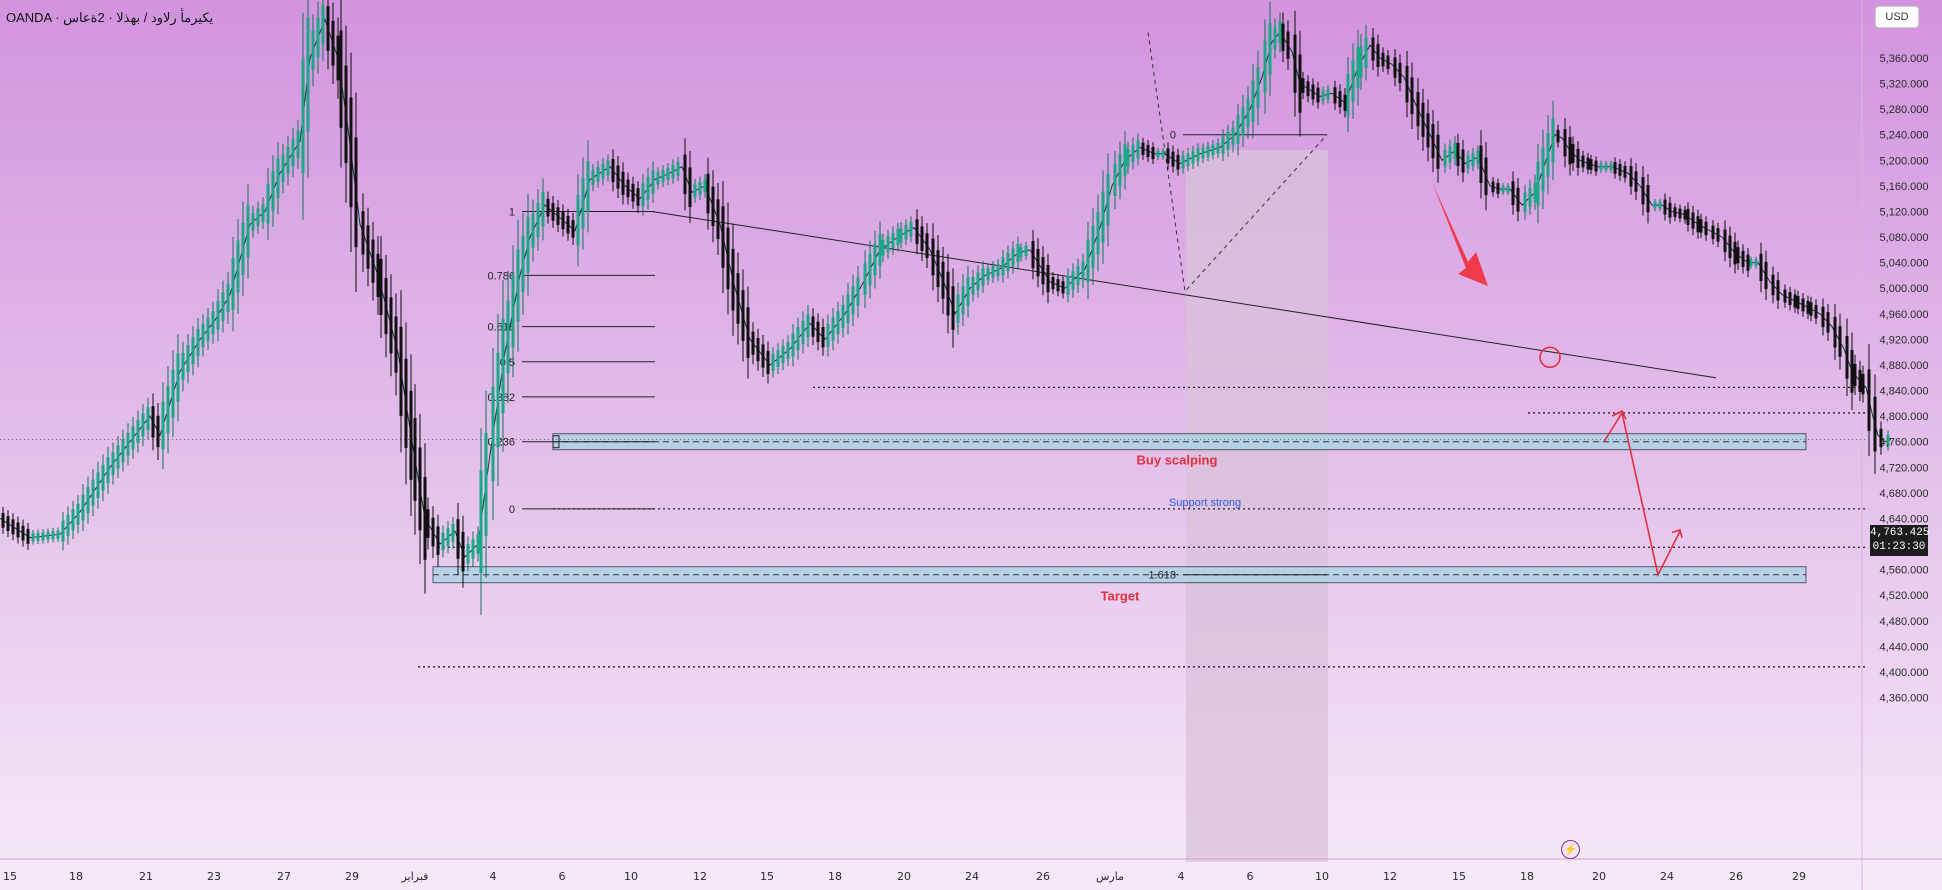 The height and width of the screenshot is (890, 1942). I want to click on y-tick-label: 4,920.000, so click(1904, 340).